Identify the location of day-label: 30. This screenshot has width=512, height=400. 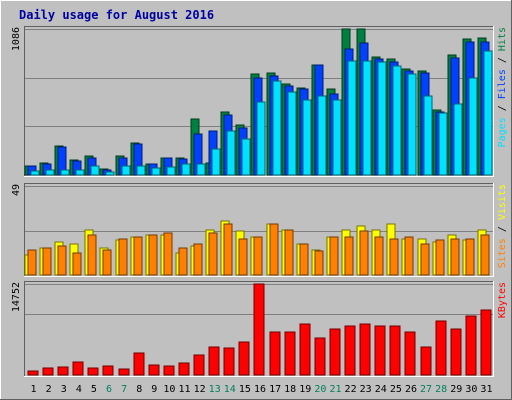
(471, 389).